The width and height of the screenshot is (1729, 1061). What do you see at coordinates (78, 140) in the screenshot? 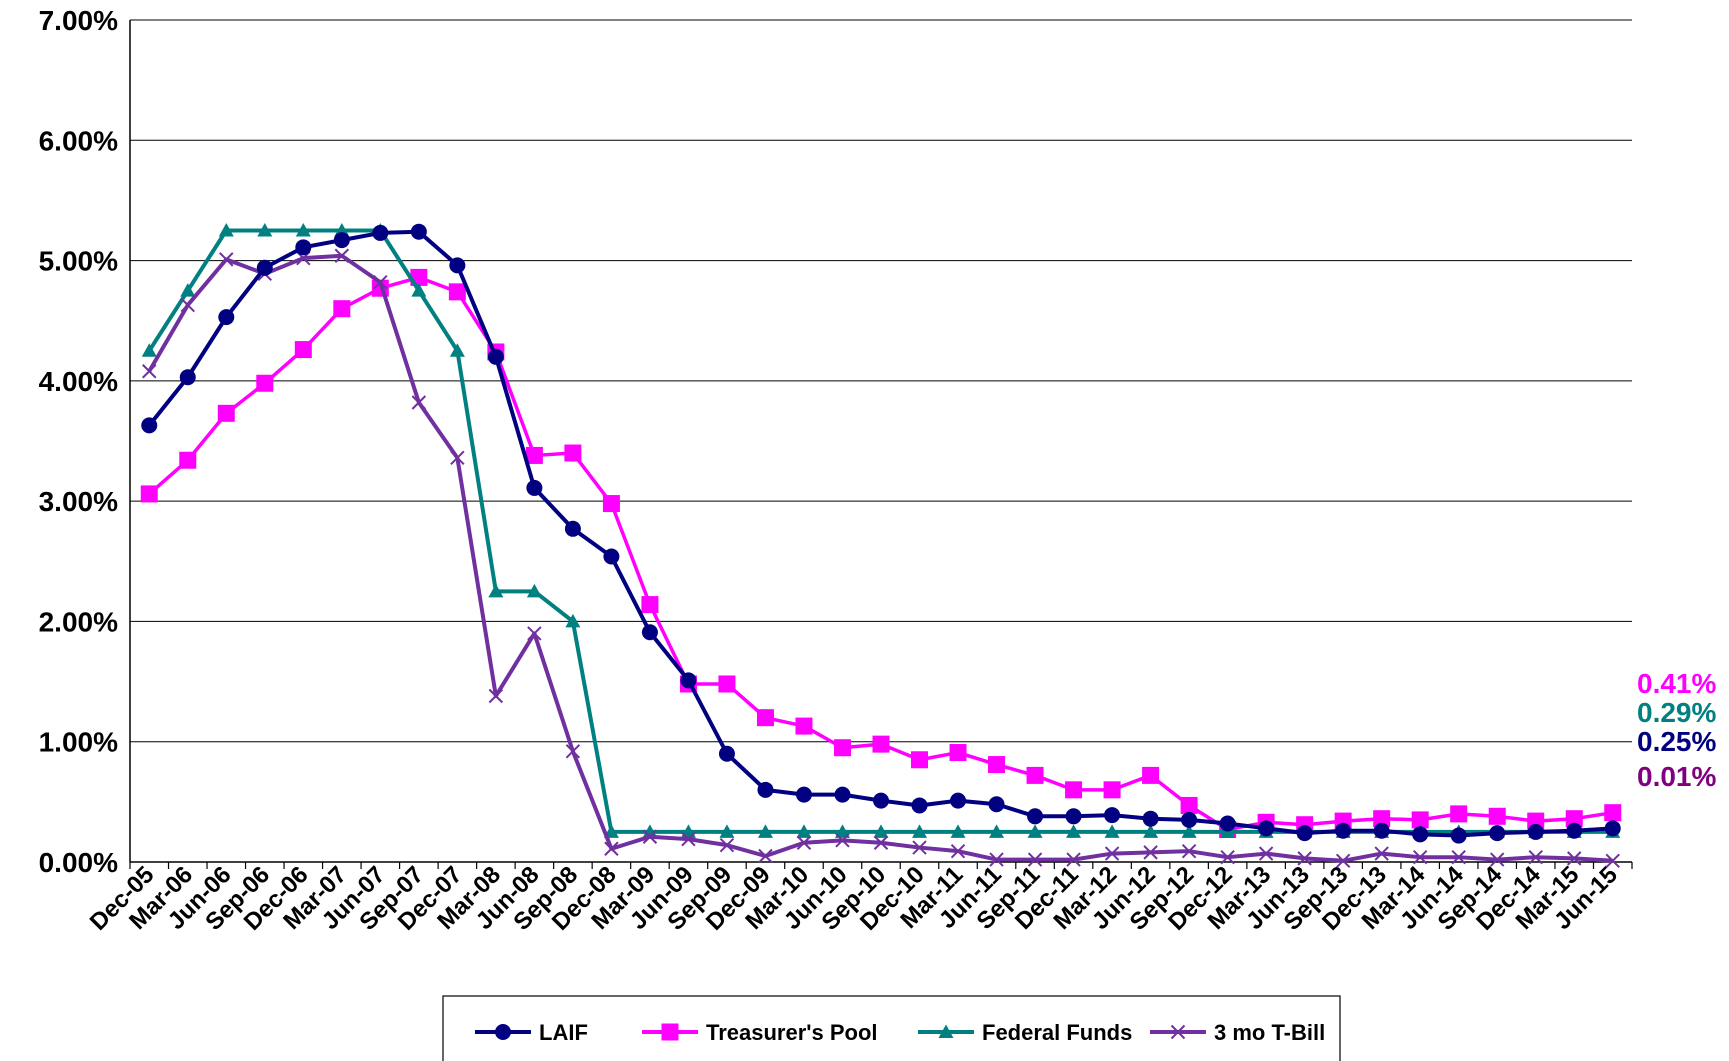
I see `y-tick-label: 6.00%` at bounding box center [78, 140].